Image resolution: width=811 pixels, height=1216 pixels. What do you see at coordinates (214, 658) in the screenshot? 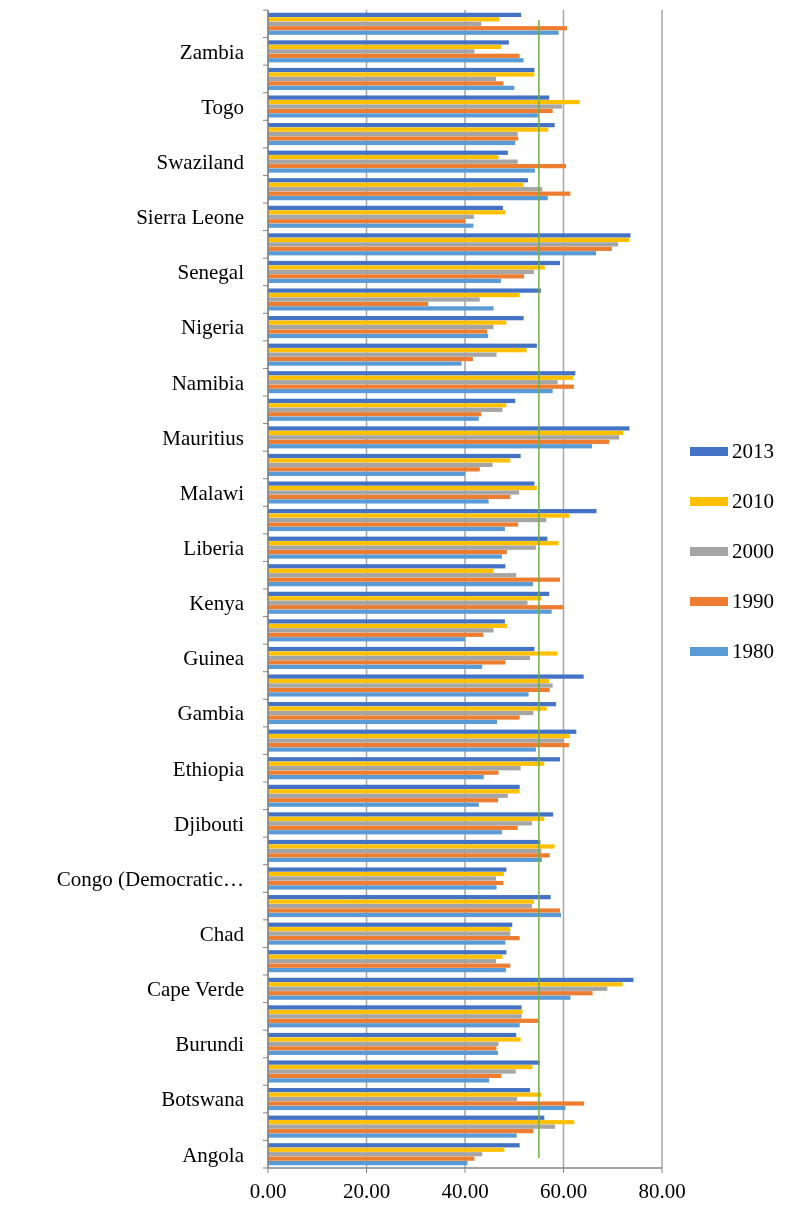
I see `y-tick-label: Guinea` at bounding box center [214, 658].